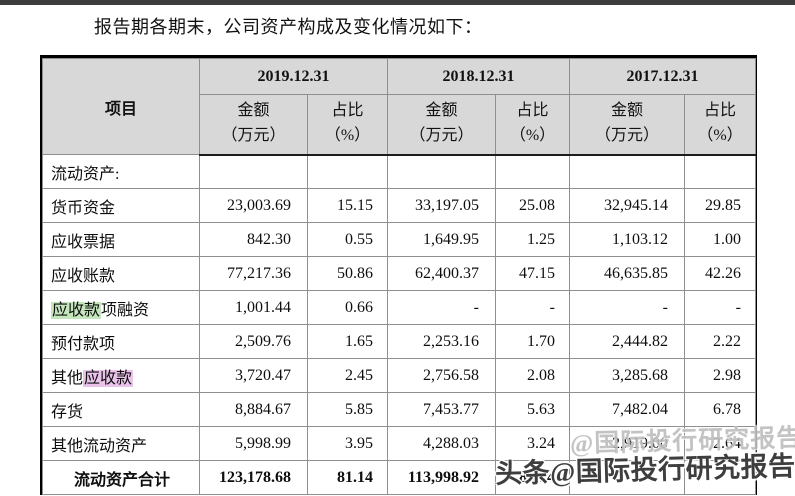 The width and height of the screenshot is (795, 496). Describe the element at coordinates (253, 443) in the screenshot. I see `amount-cell: 5,998.99` at that location.